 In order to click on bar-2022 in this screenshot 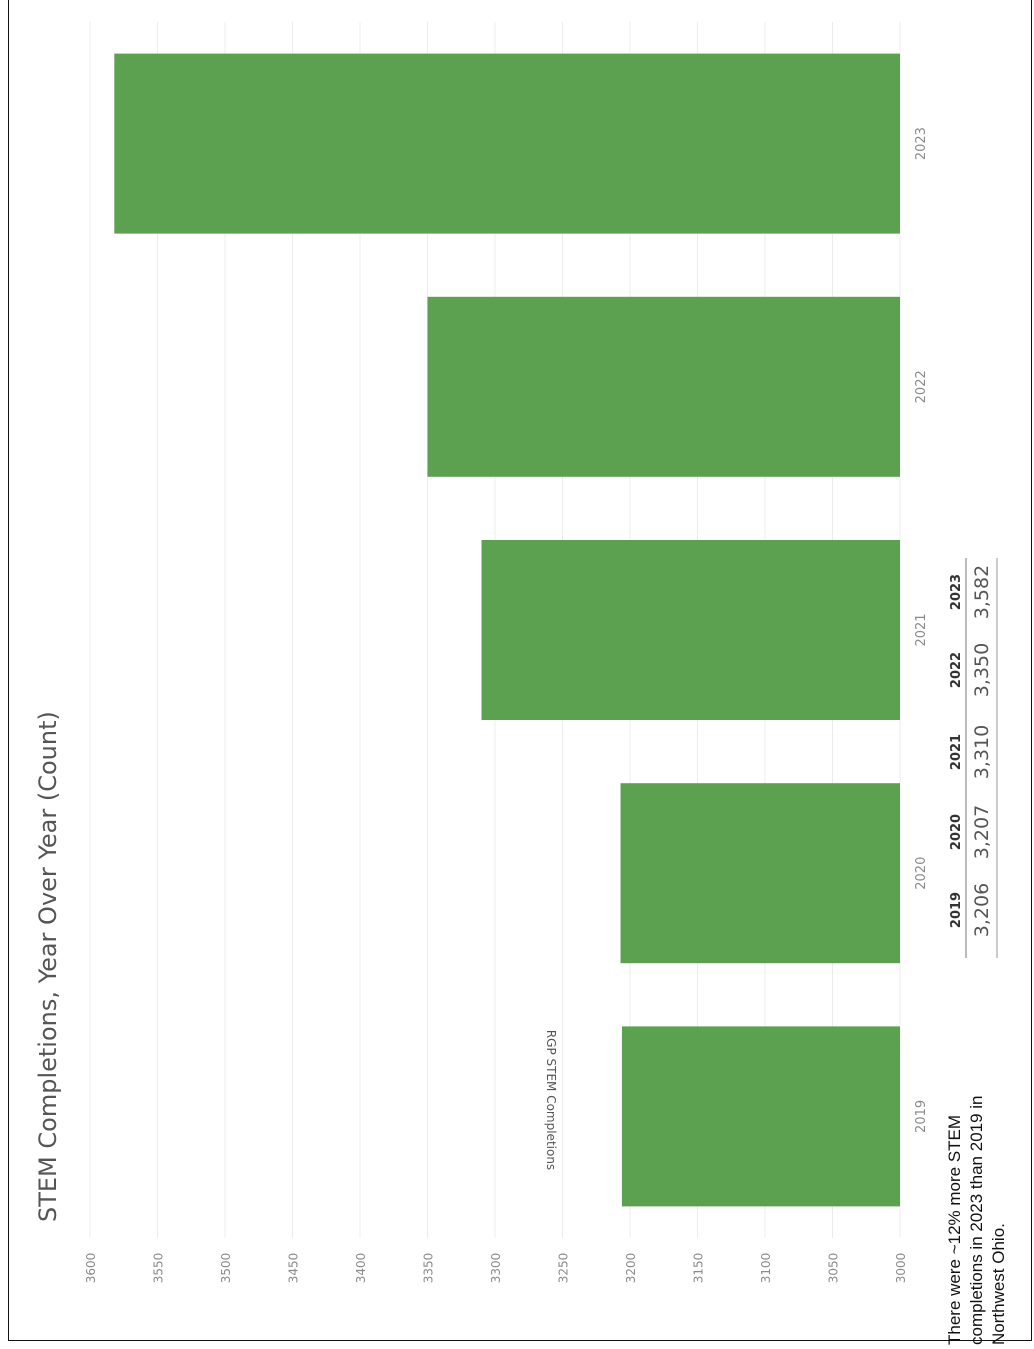, I will do `click(663, 386)`.